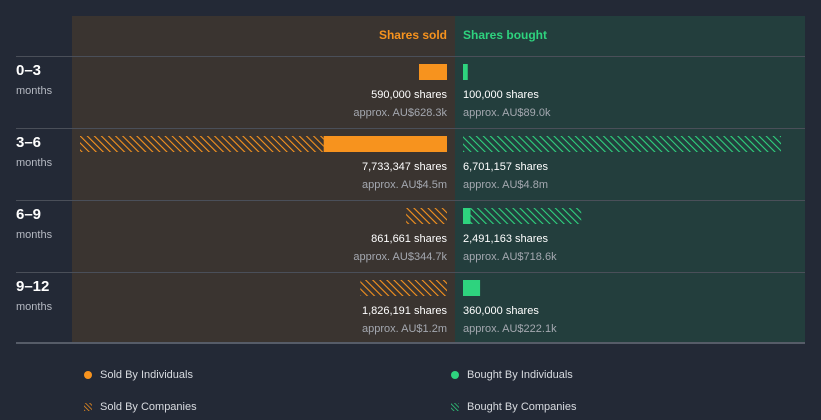  What do you see at coordinates (505, 35) in the screenshot?
I see `bought-header: Shares bought` at bounding box center [505, 35].